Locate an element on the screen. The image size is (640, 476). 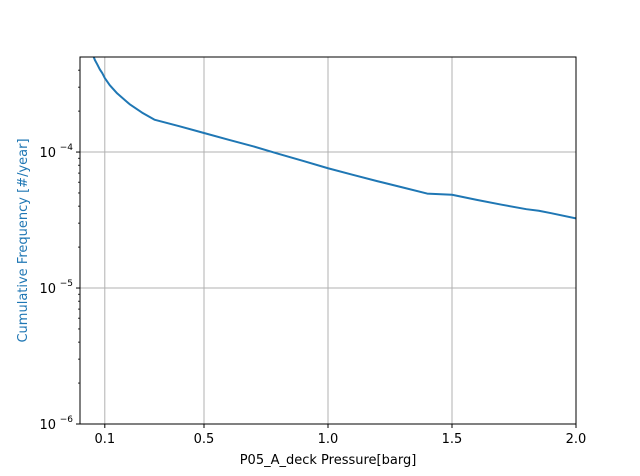
x-tick-label: 1.5 is located at coordinates (452, 439).